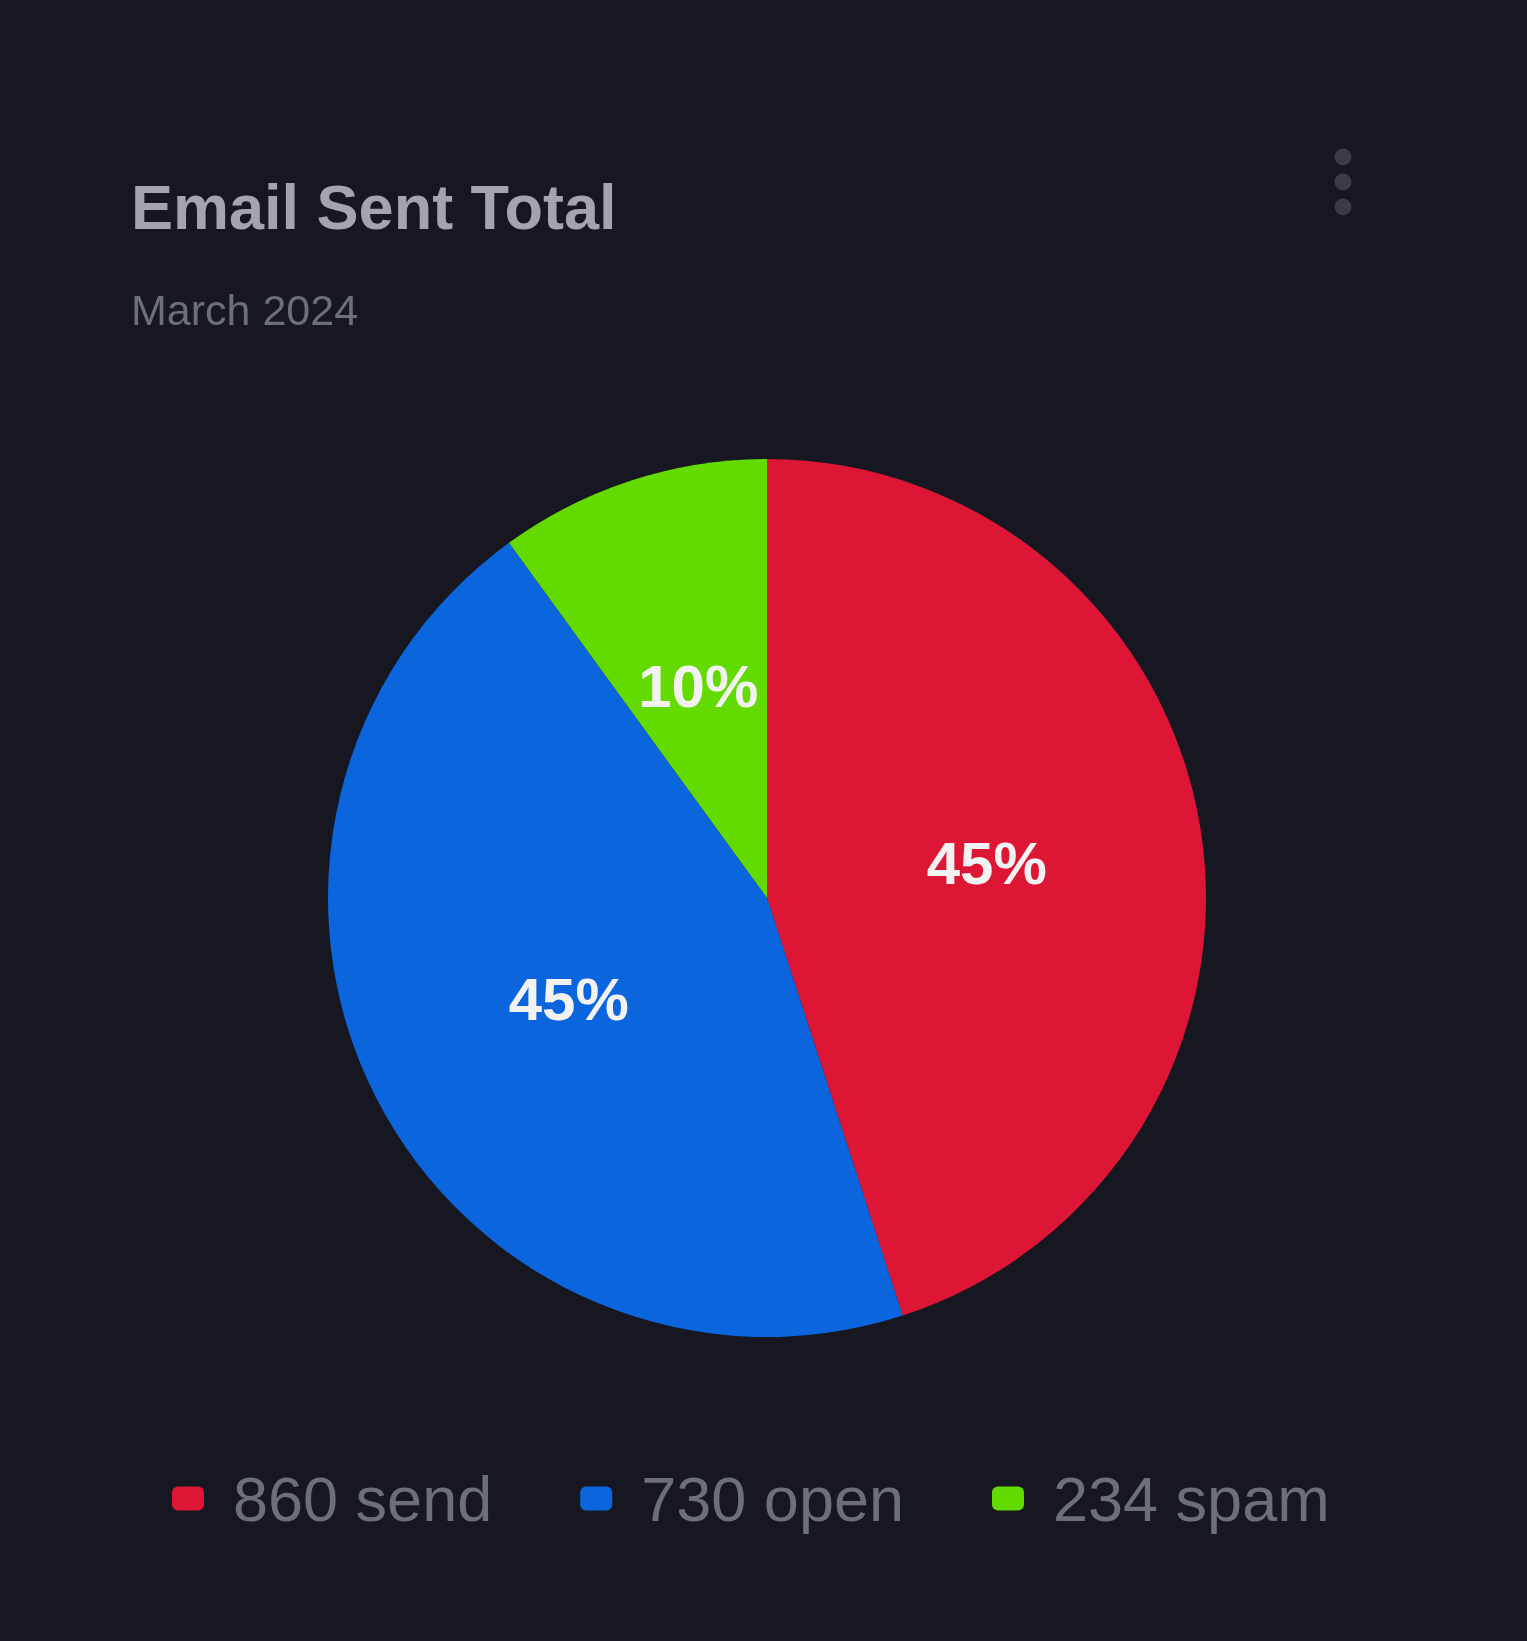 This screenshot has width=1527, height=1641. What do you see at coordinates (374, 206) in the screenshot?
I see `chart-title: Email Sent Total` at bounding box center [374, 206].